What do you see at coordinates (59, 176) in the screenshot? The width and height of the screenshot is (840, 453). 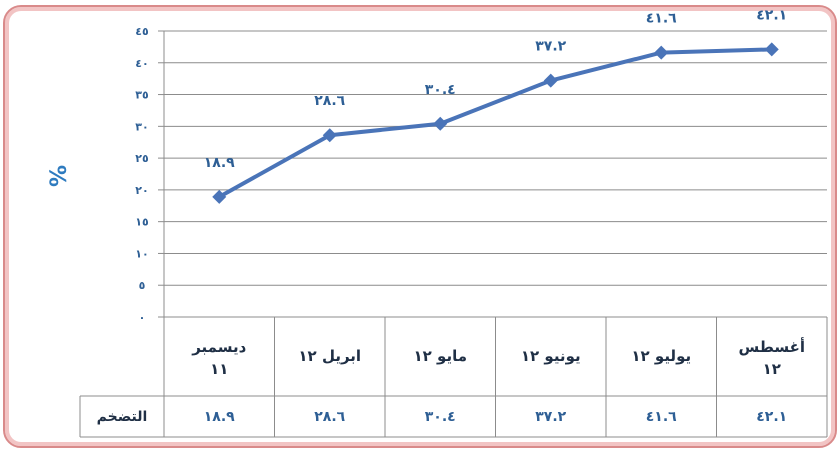 I see `y-axis-label: %` at bounding box center [59, 176].